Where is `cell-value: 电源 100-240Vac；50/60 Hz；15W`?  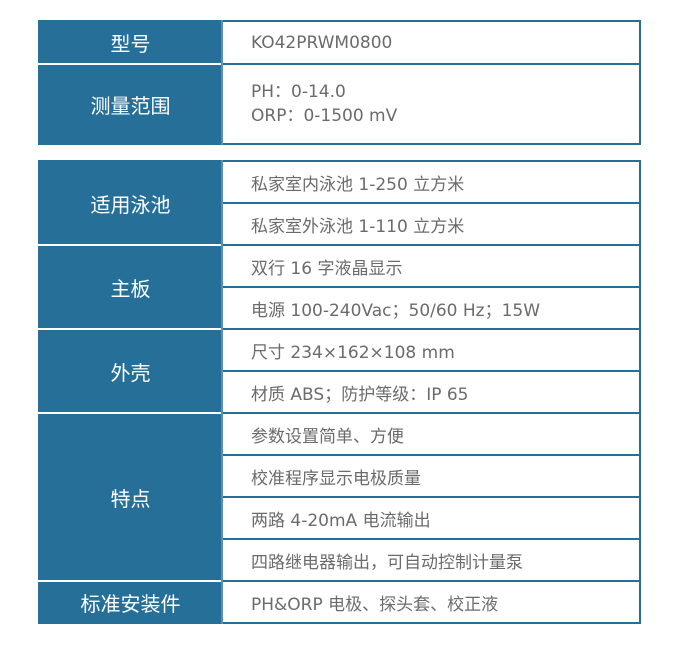 cell-value: 电源 100-240Vac；50/60 Hz；15W is located at coordinates (431, 307).